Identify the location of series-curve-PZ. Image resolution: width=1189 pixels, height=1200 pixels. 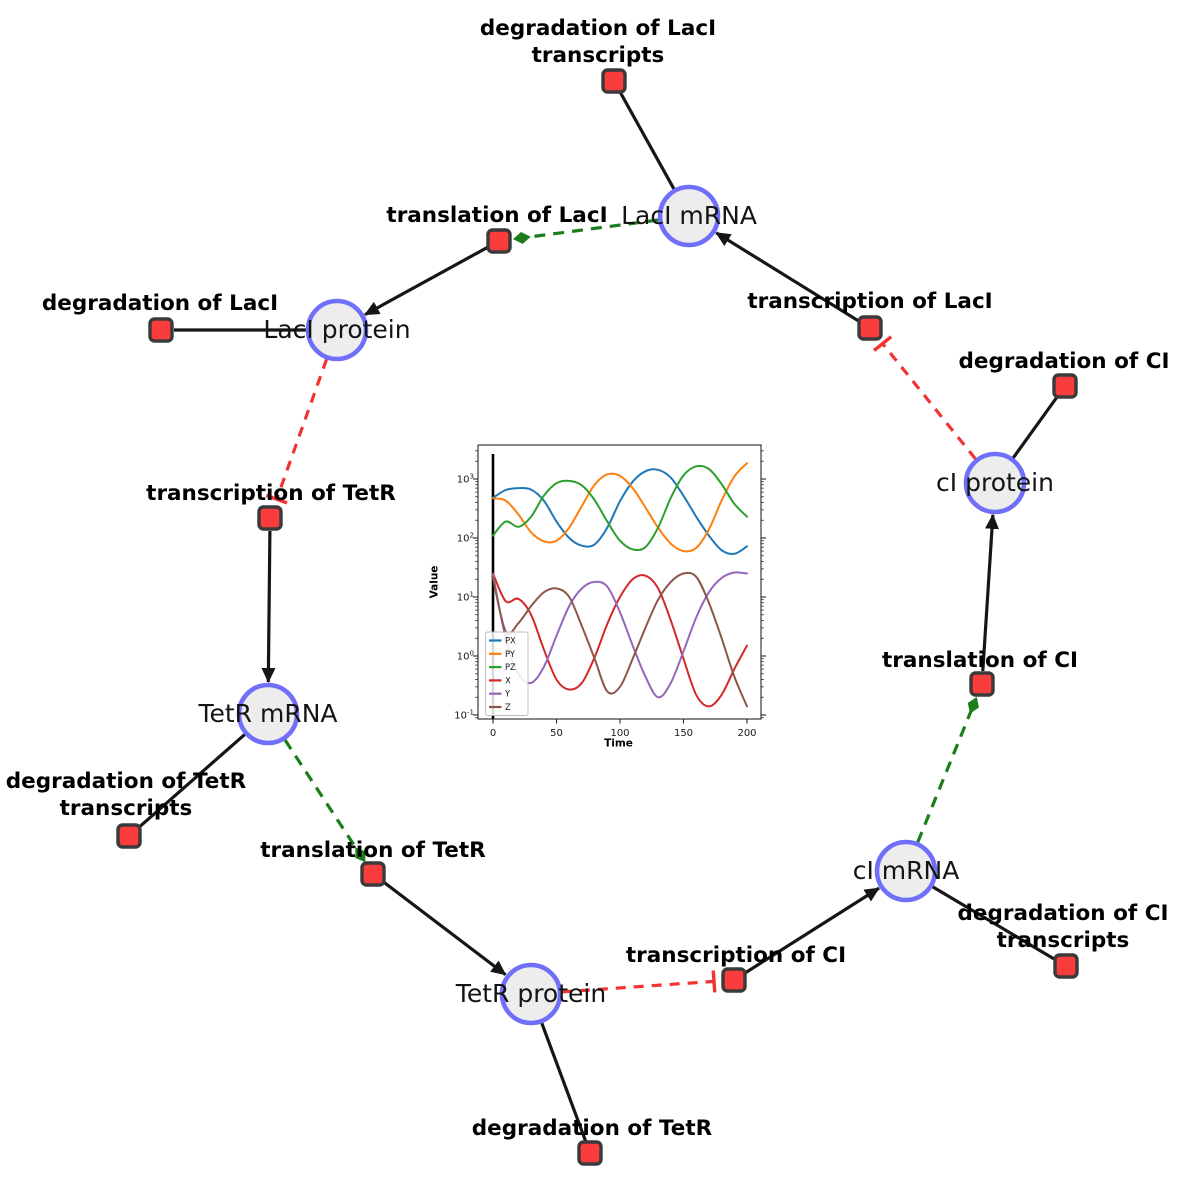
(620, 508).